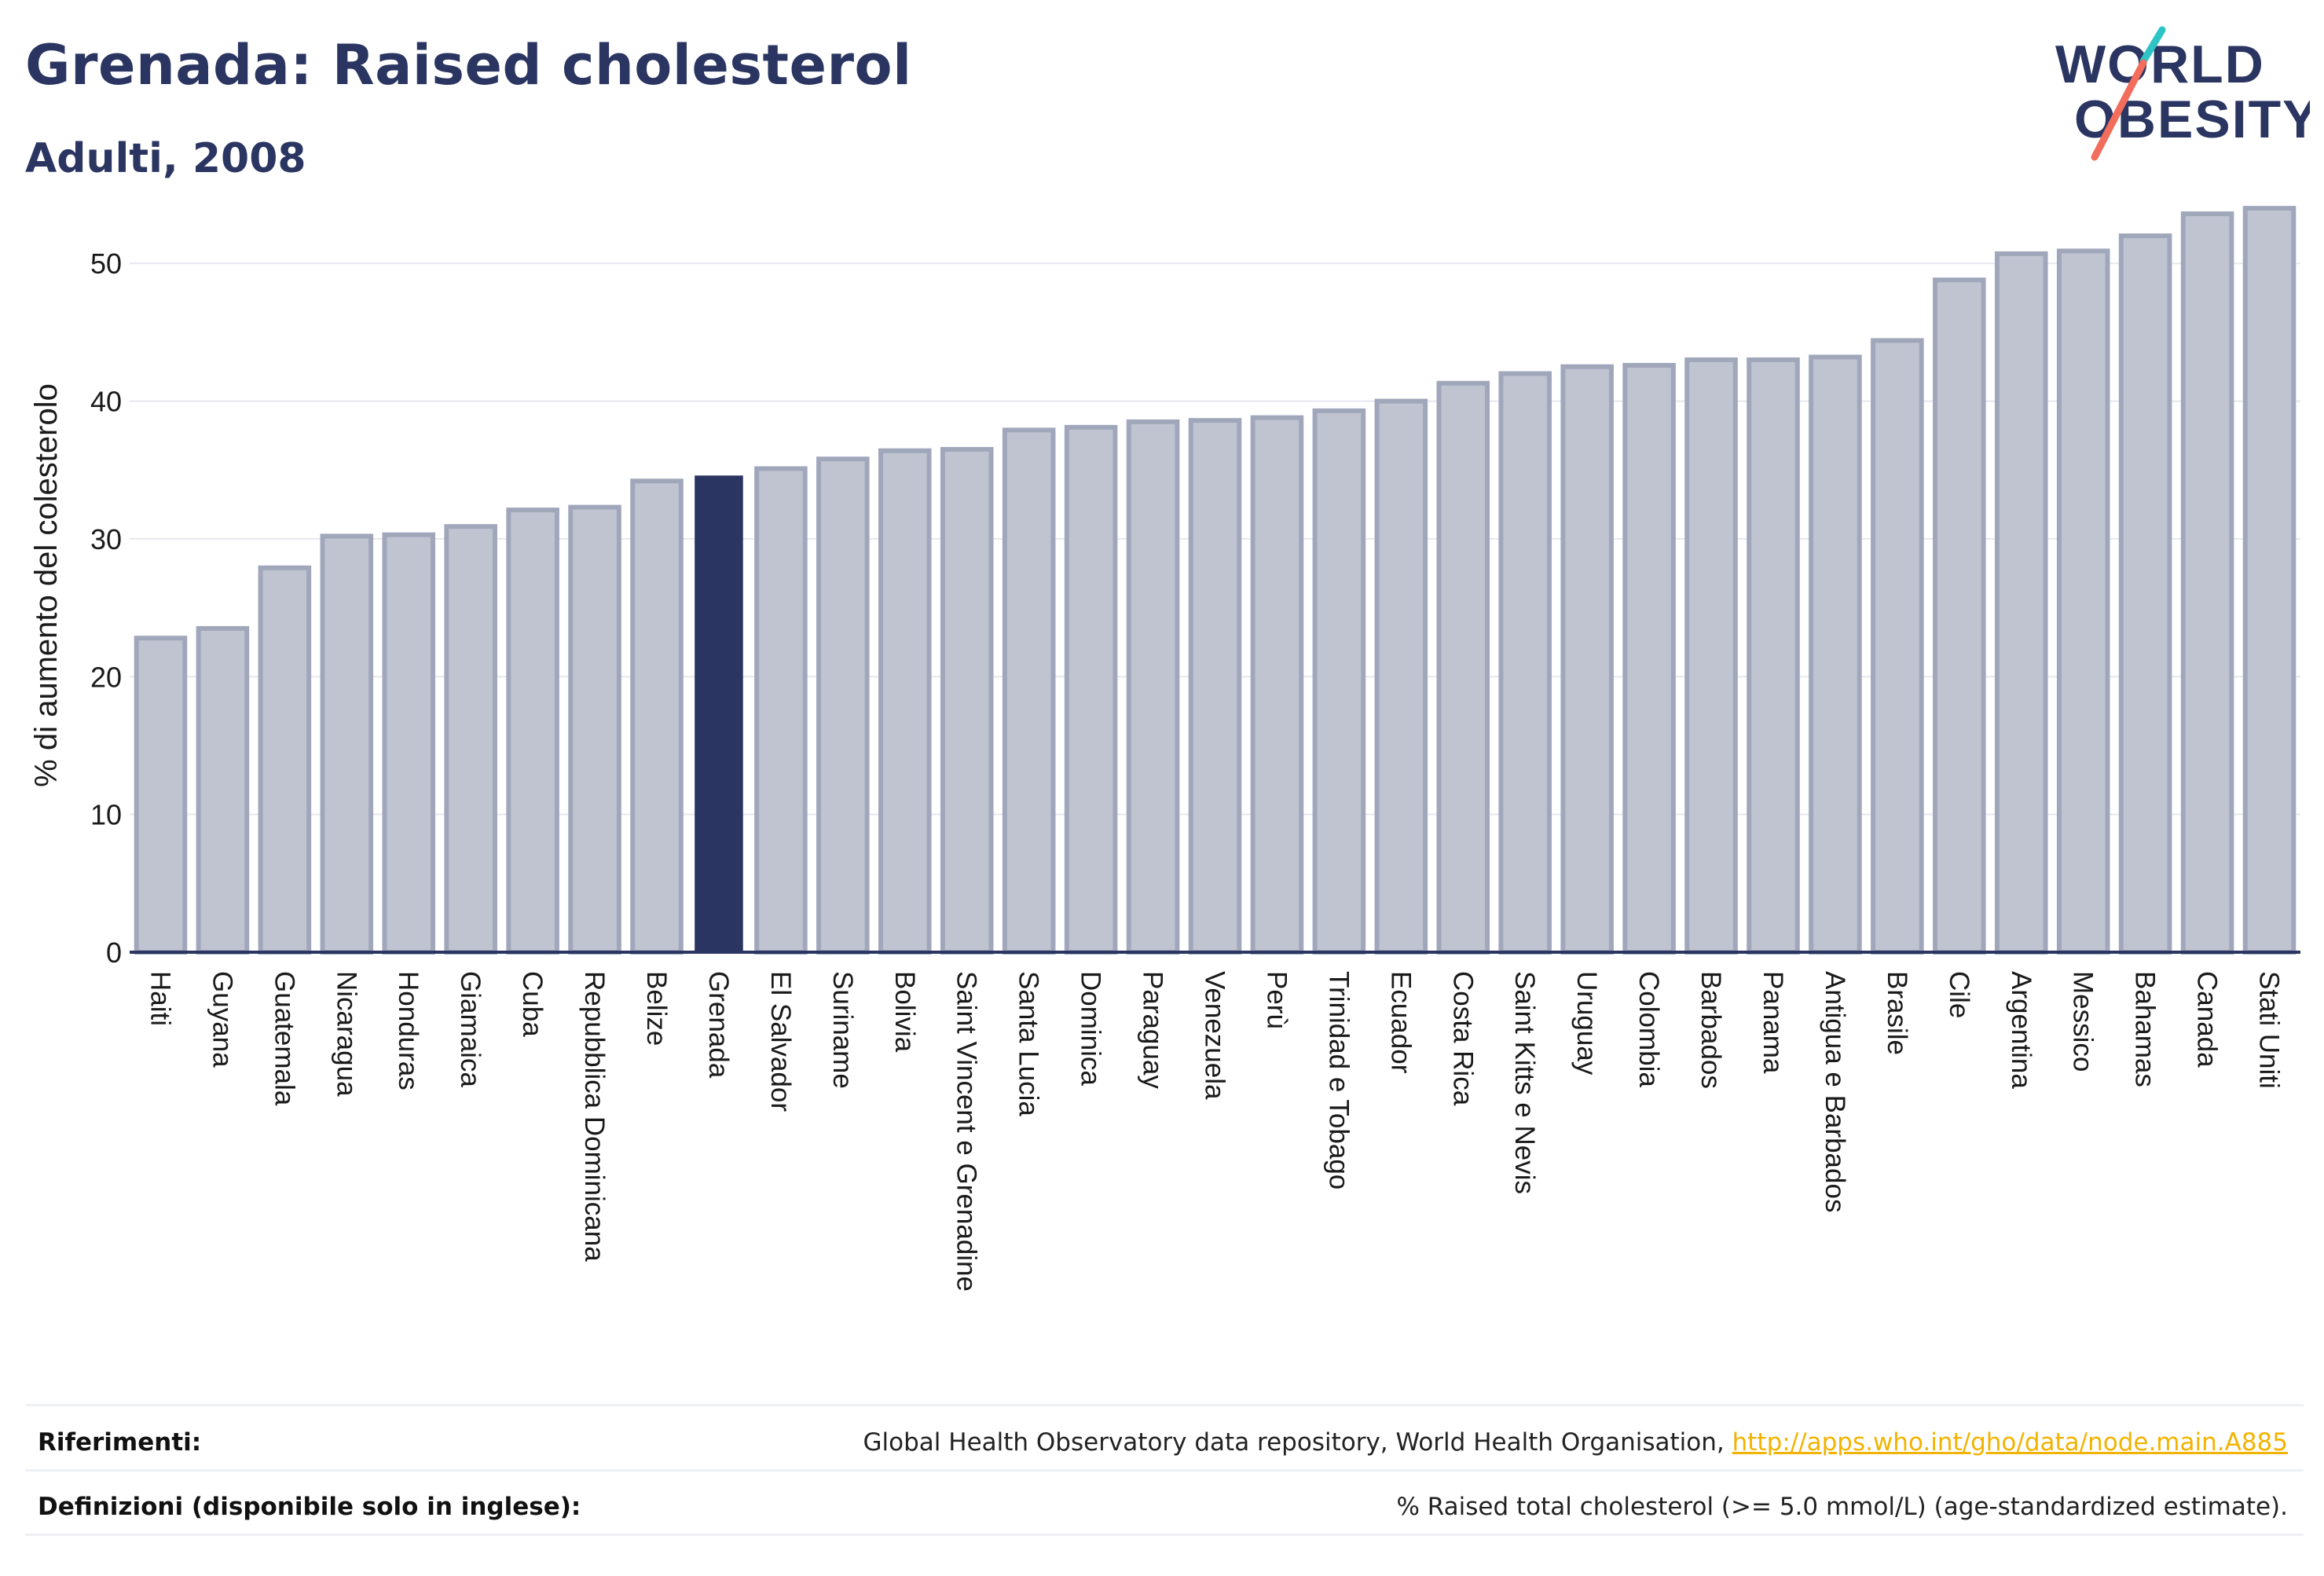  Describe the element at coordinates (1710, 1030) in the screenshot. I see `x-tick-label: Barbados` at that location.